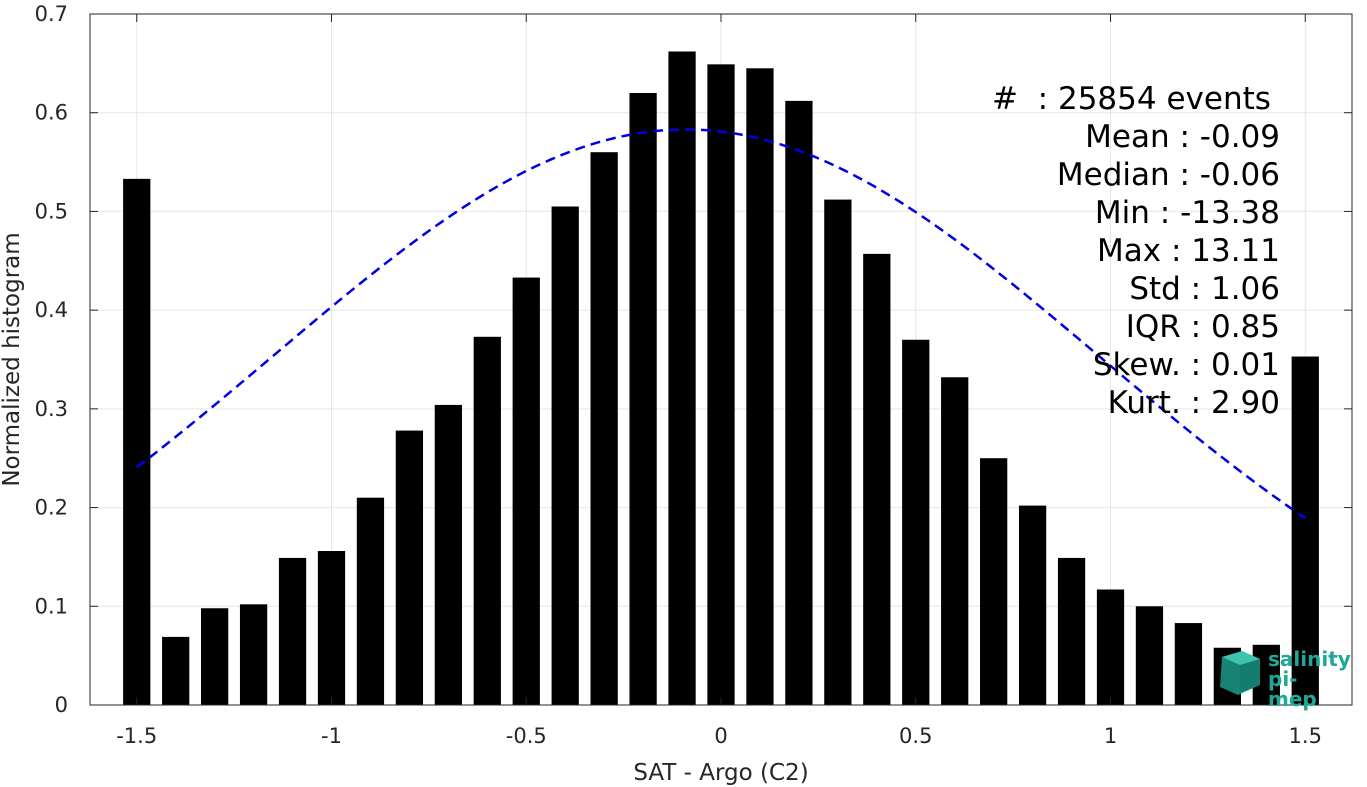 This screenshot has width=1367, height=787. Describe the element at coordinates (1110, 736) in the screenshot. I see `x-tick-label-5: 1` at that location.